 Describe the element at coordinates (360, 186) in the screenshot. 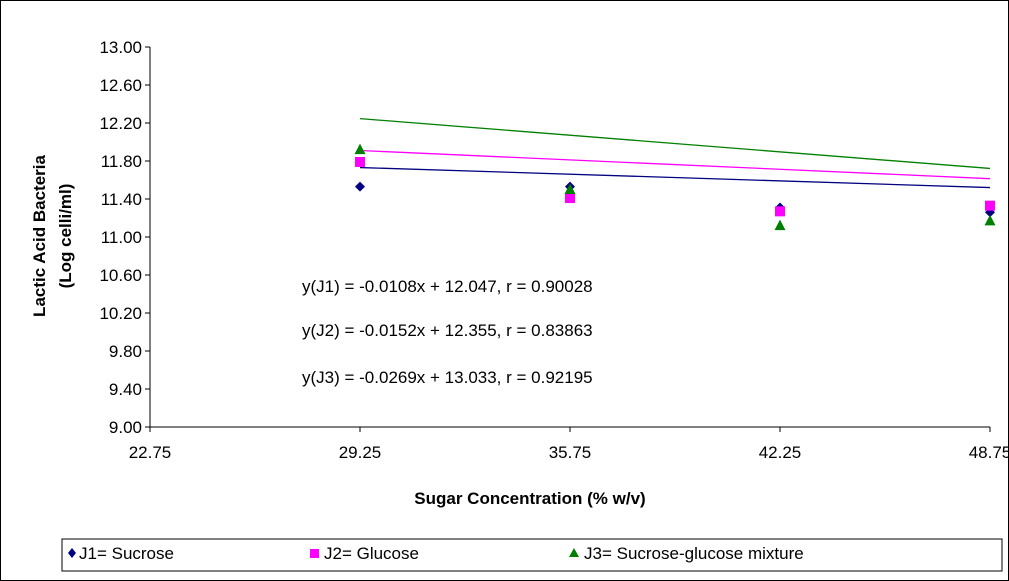

I see `data-point-j1` at that location.